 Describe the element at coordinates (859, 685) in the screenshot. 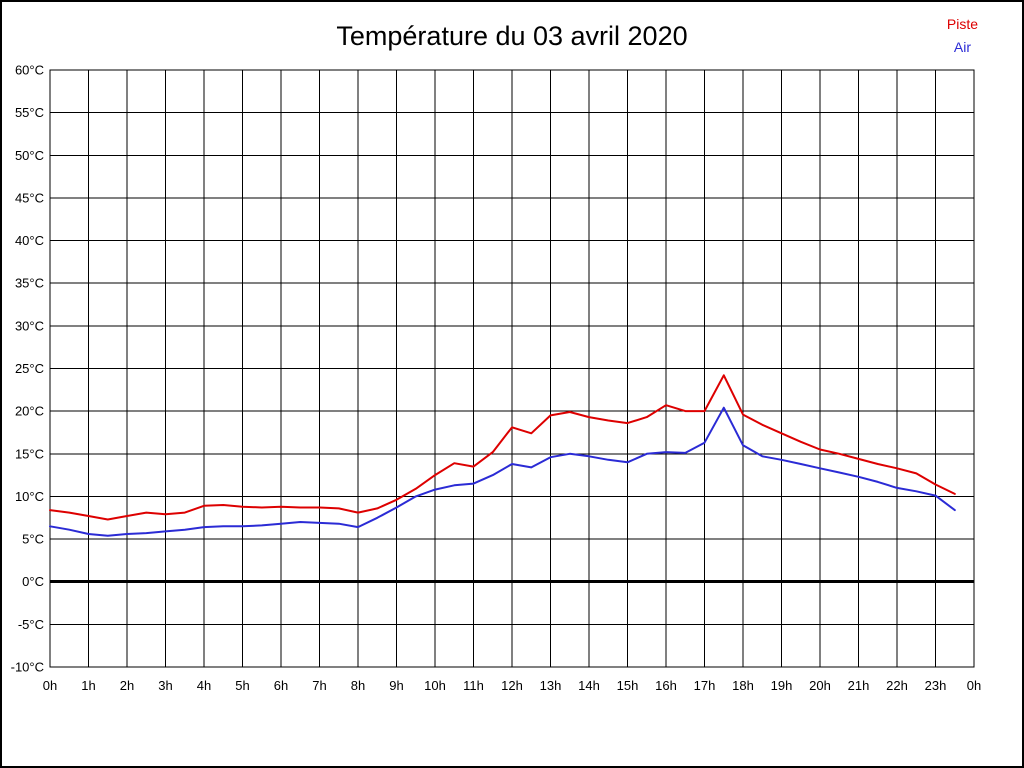

I see `x-tick-label: 21h` at that location.